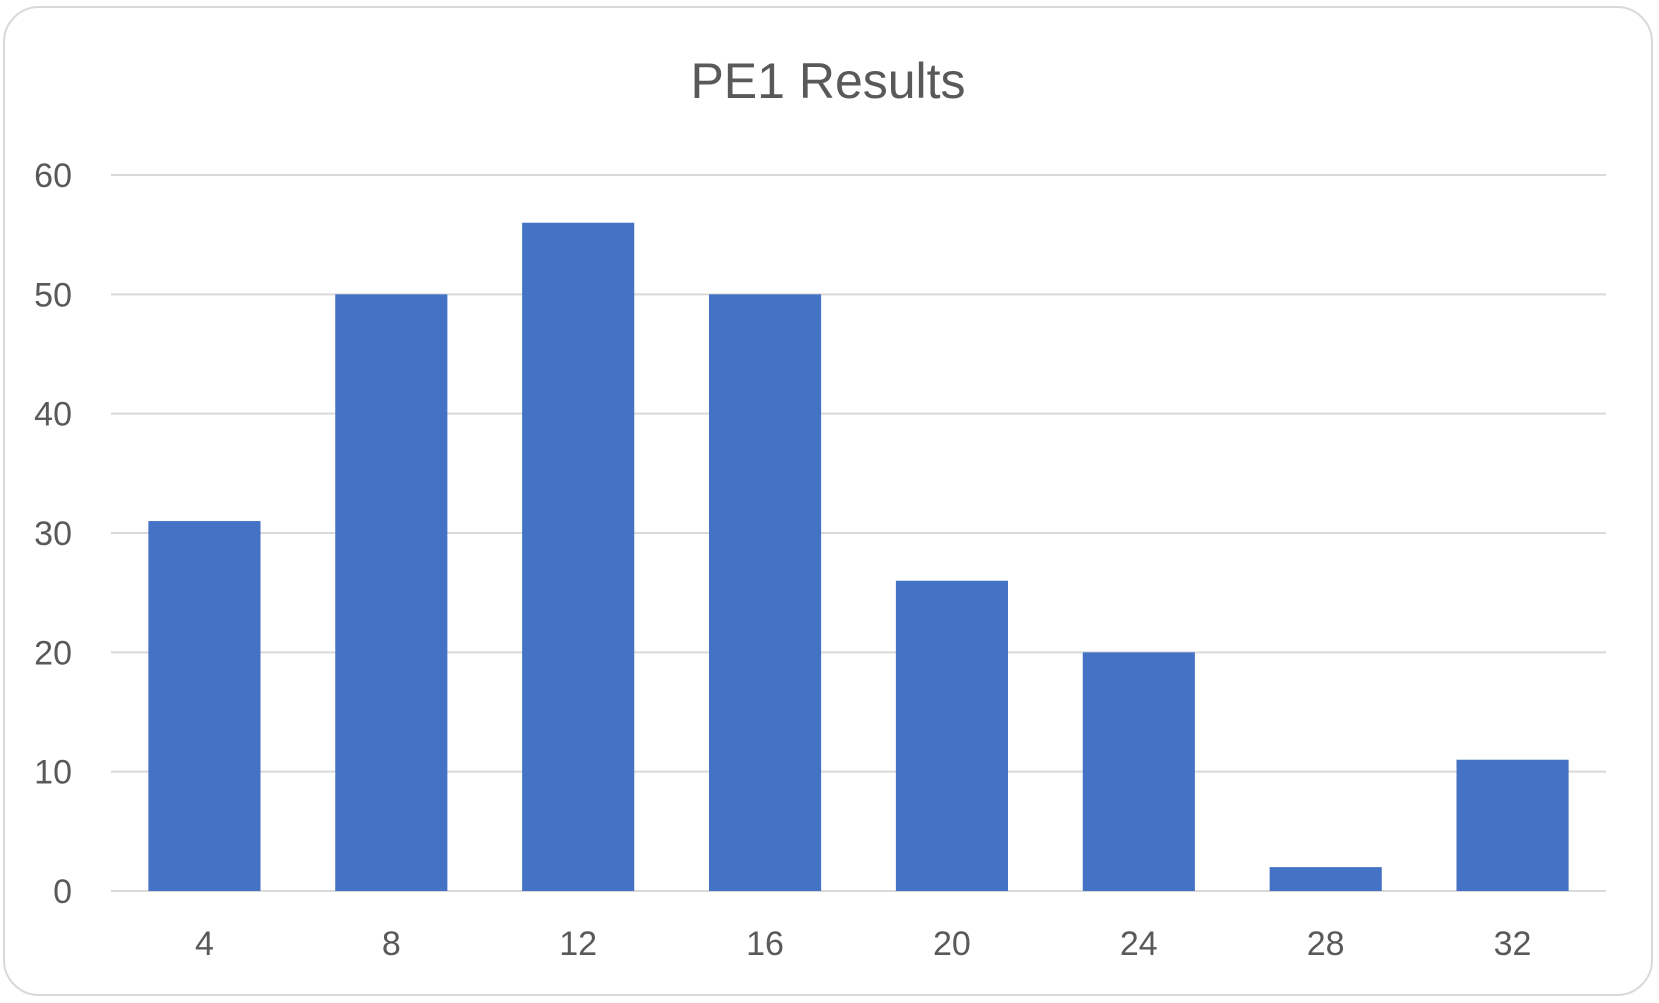 This screenshot has height=1003, width=1659. I want to click on x-tick-label: 32, so click(1513, 944).